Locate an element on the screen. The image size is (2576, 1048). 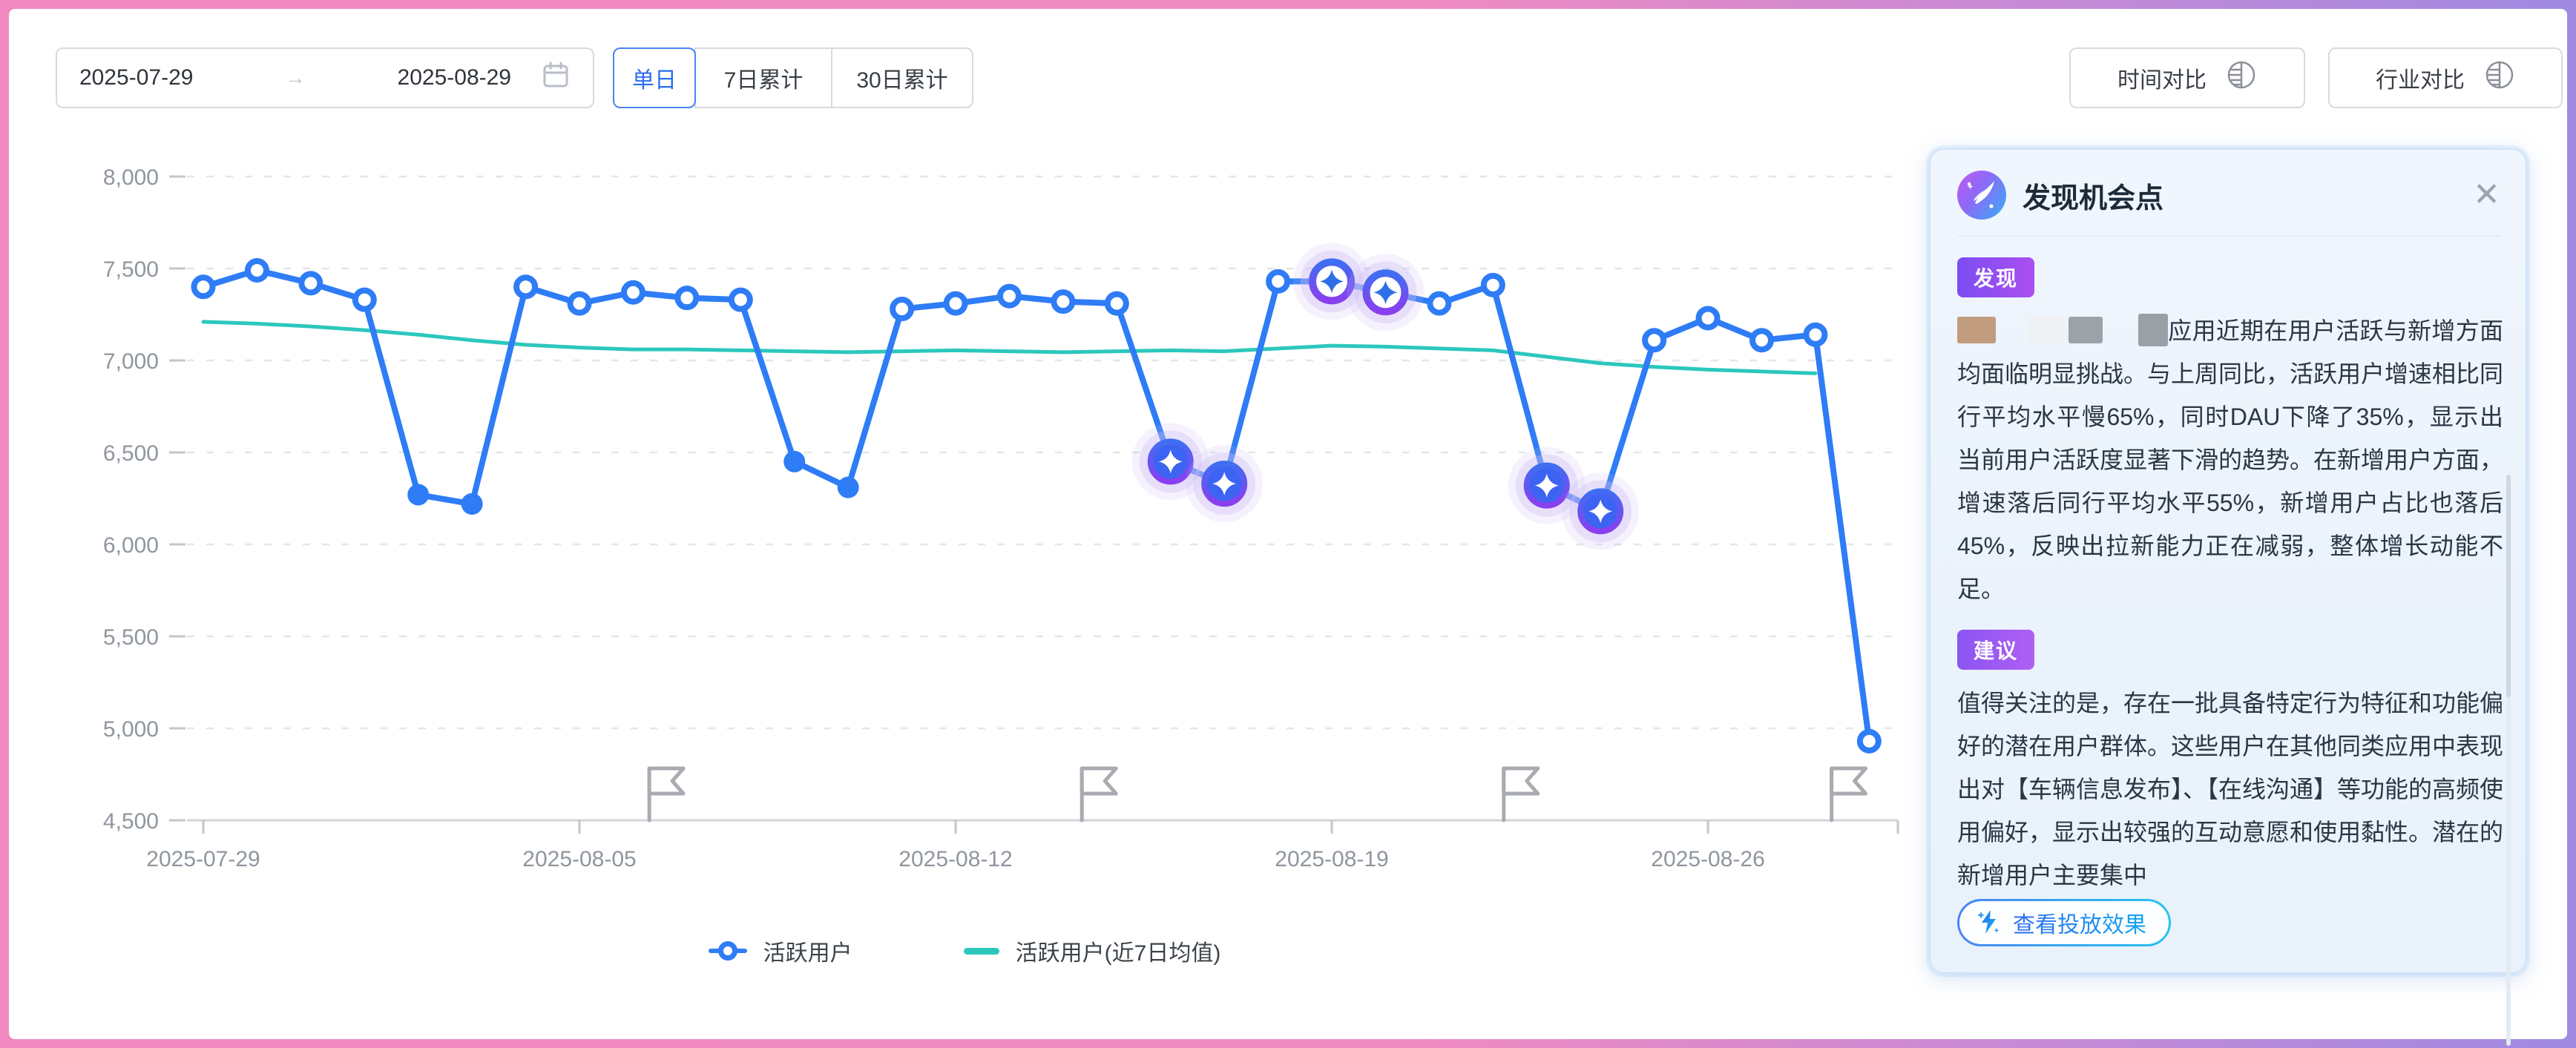
panel-scrollbar-track is located at coordinates (2508, 760).